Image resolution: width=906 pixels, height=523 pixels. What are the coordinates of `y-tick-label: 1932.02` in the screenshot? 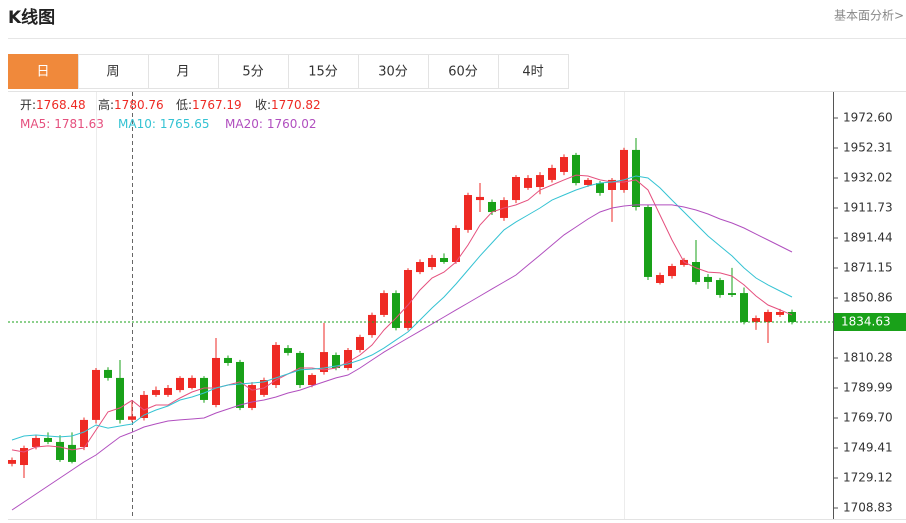 It's located at (868, 177).